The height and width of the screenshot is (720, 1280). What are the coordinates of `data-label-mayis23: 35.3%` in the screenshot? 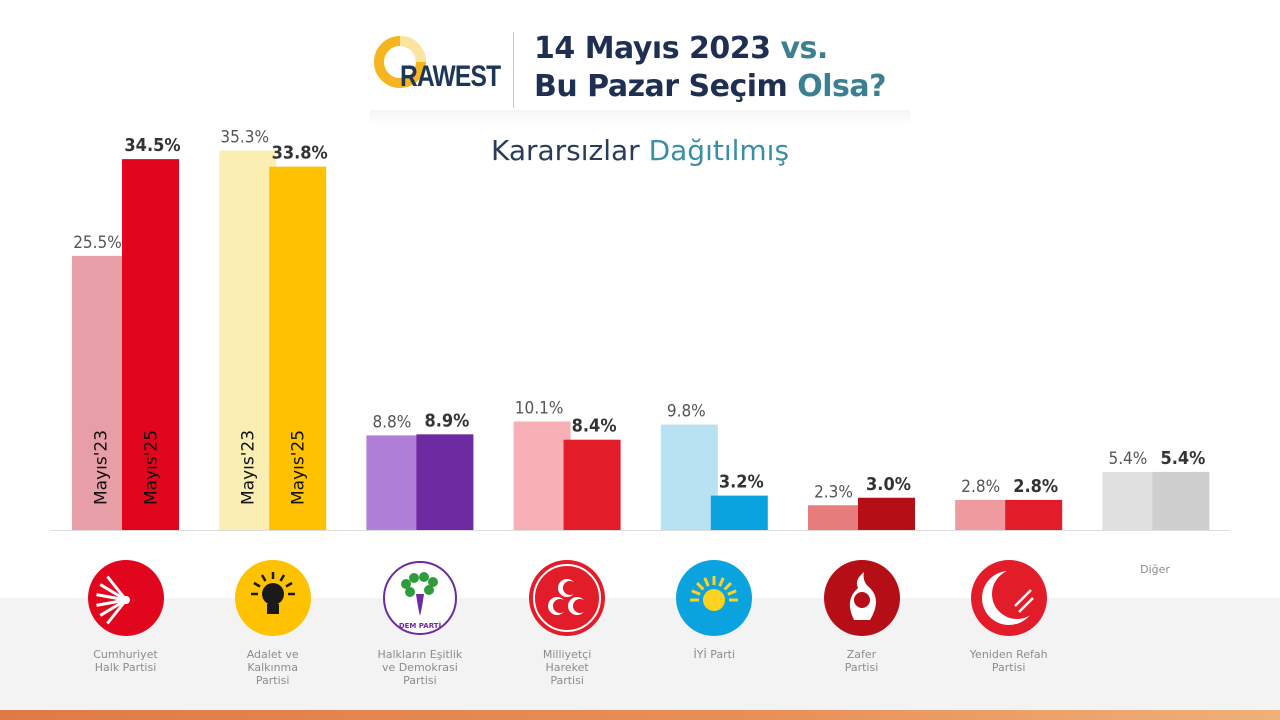 It's located at (244, 138).